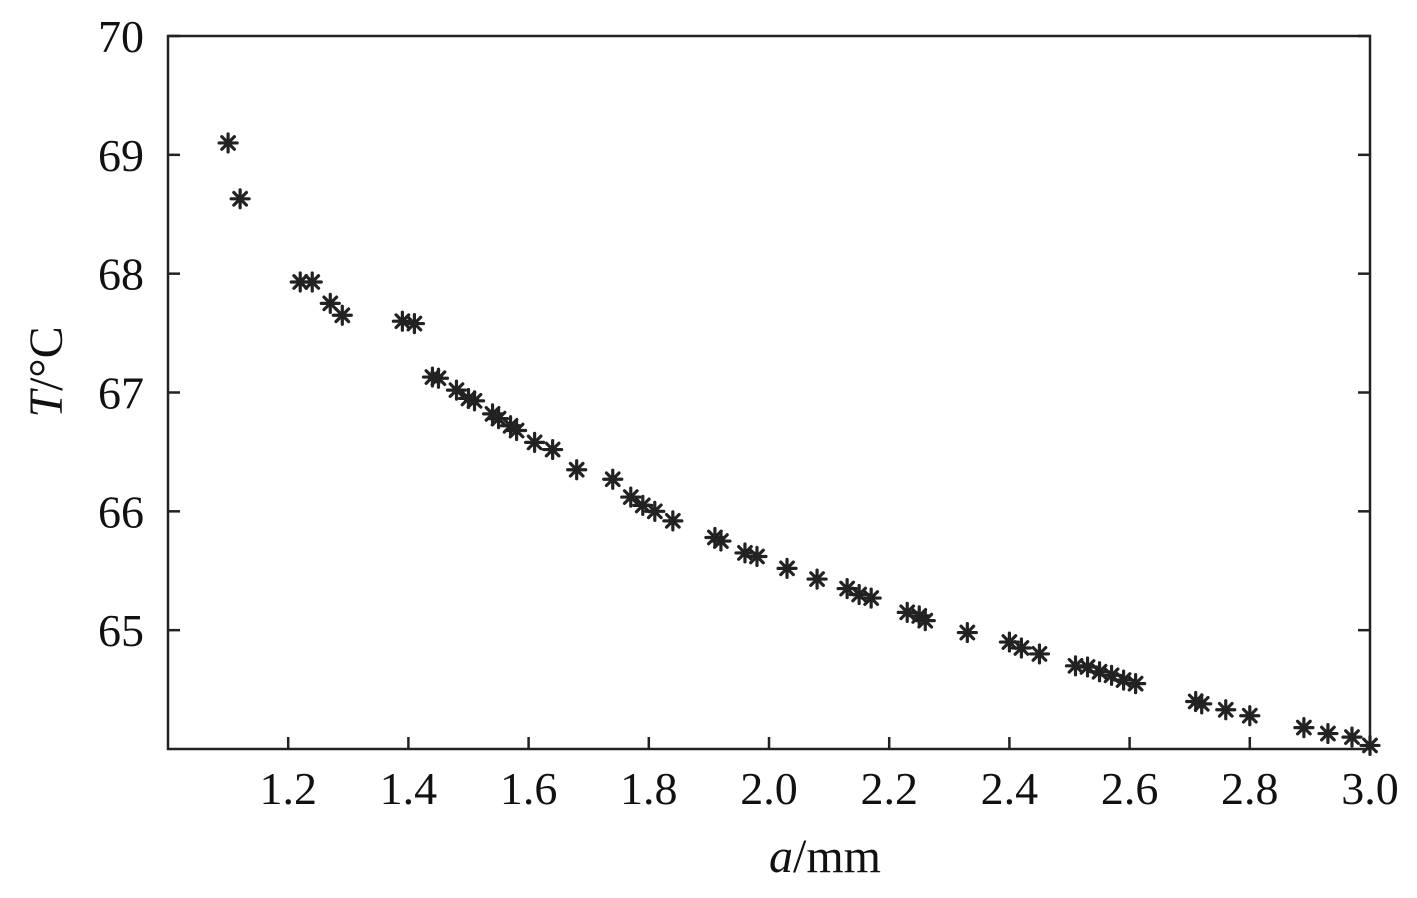 Image resolution: width=1417 pixels, height=898 pixels. What do you see at coordinates (121, 155) in the screenshot?
I see `y-tick-label: 69` at bounding box center [121, 155].